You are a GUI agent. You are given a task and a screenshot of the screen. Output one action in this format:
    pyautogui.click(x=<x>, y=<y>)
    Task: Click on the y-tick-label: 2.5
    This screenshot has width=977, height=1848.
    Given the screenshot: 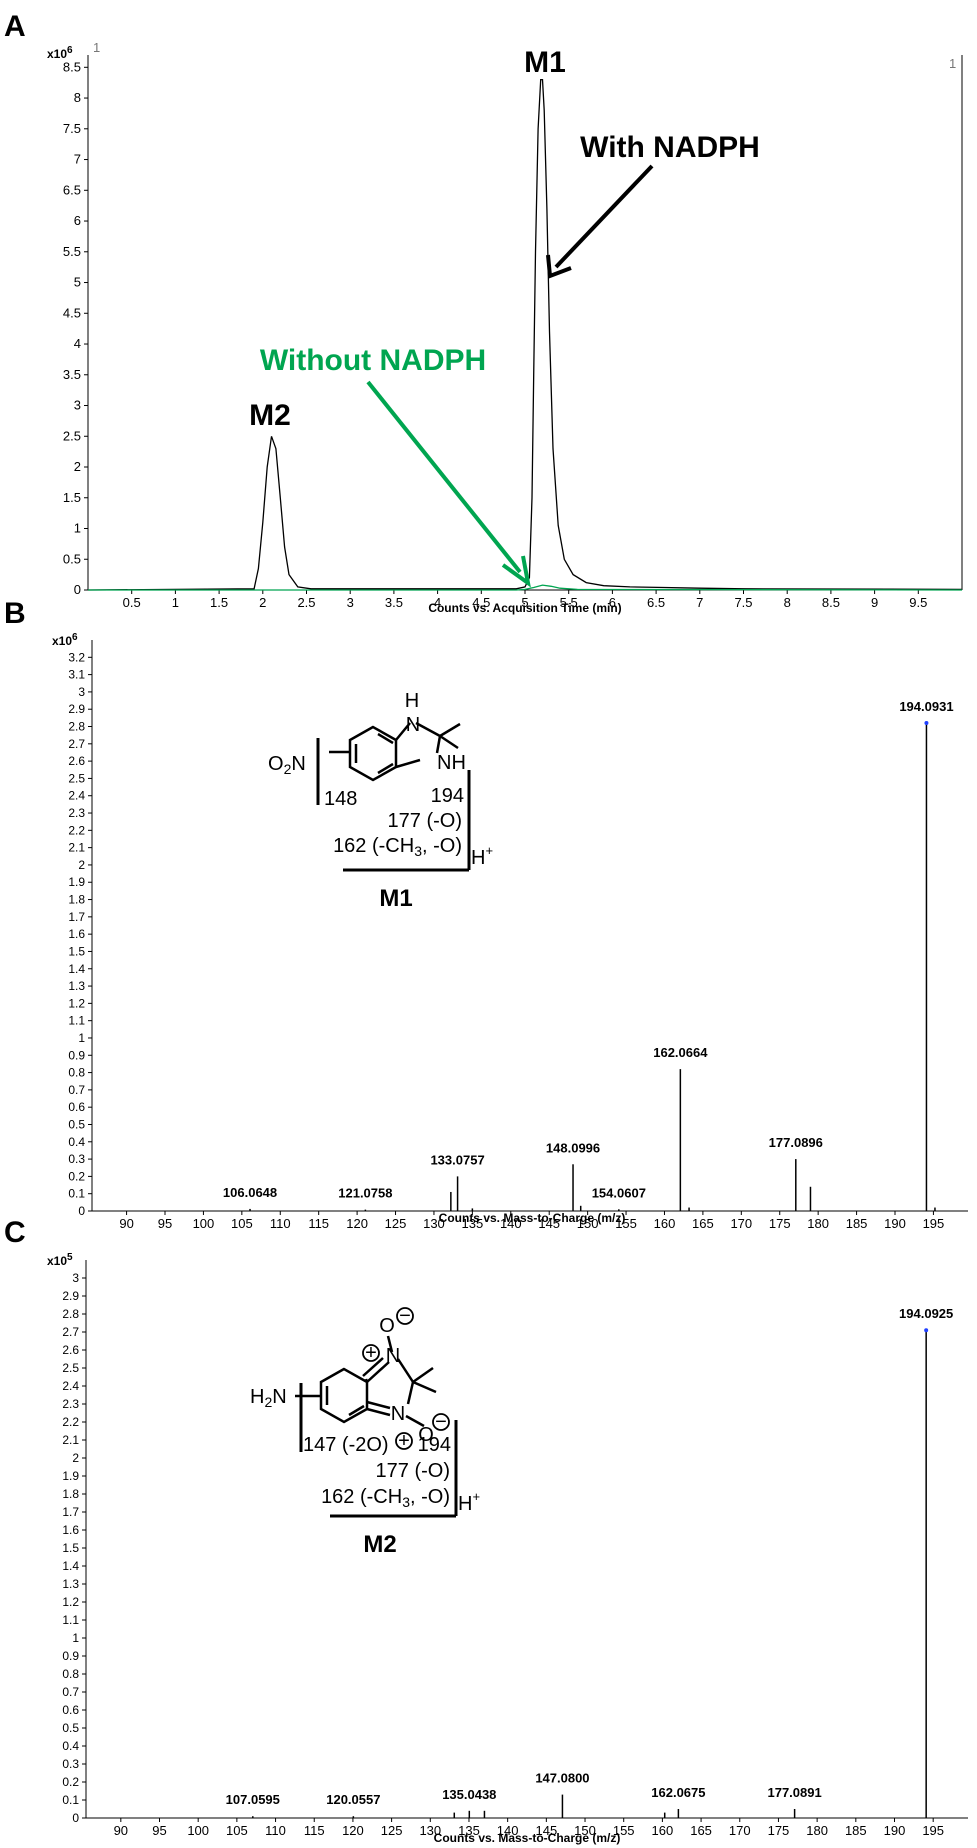 What is the action you would take?
    pyautogui.click(x=72, y=435)
    